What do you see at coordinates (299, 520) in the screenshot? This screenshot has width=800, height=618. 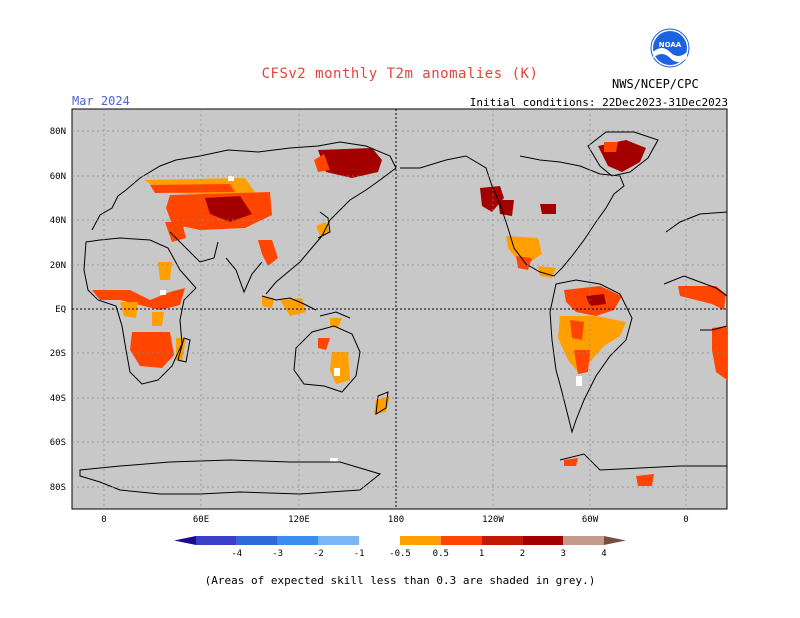 I see `lon-label: 120E` at bounding box center [299, 520].